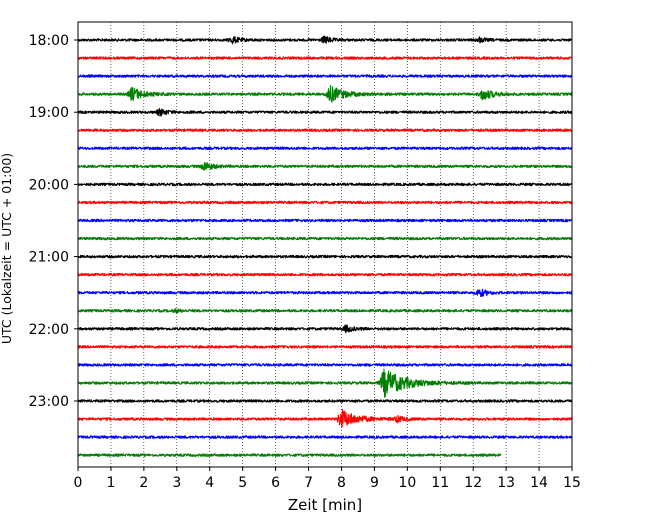 The height and width of the screenshot is (520, 650). I want to click on x-tick-label: 4, so click(209, 483).